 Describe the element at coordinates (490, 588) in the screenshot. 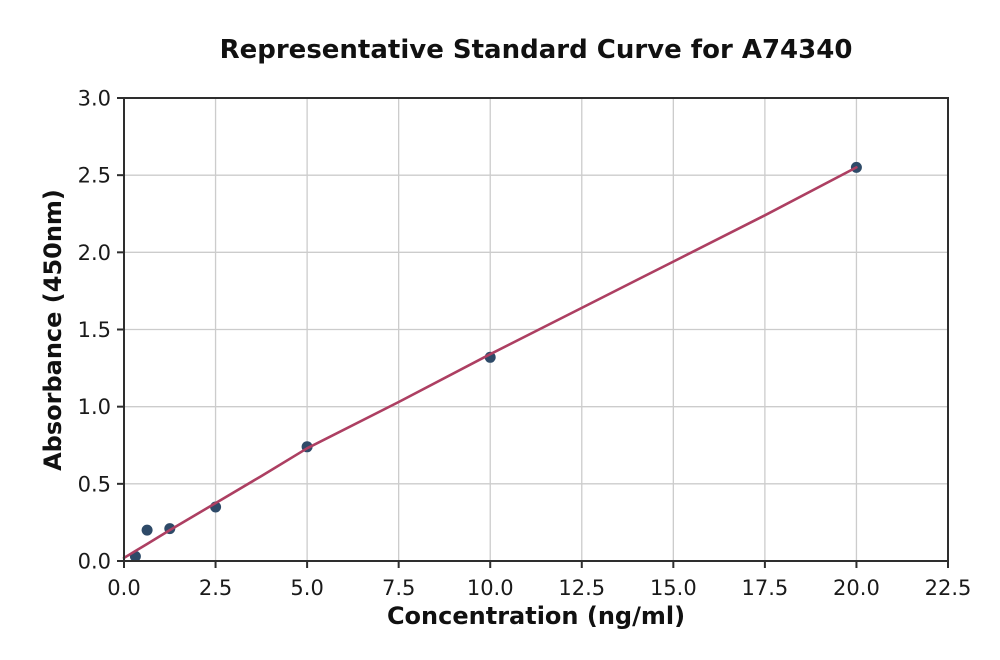

I see `x-tick-label: 10.0` at that location.